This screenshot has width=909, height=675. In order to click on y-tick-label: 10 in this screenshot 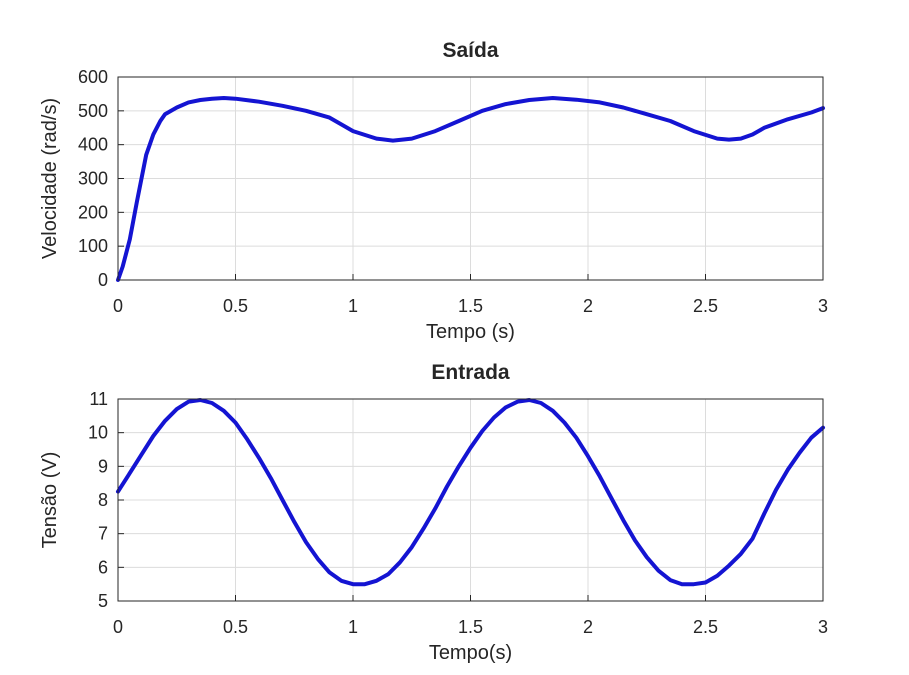, I will do `click(98, 433)`.